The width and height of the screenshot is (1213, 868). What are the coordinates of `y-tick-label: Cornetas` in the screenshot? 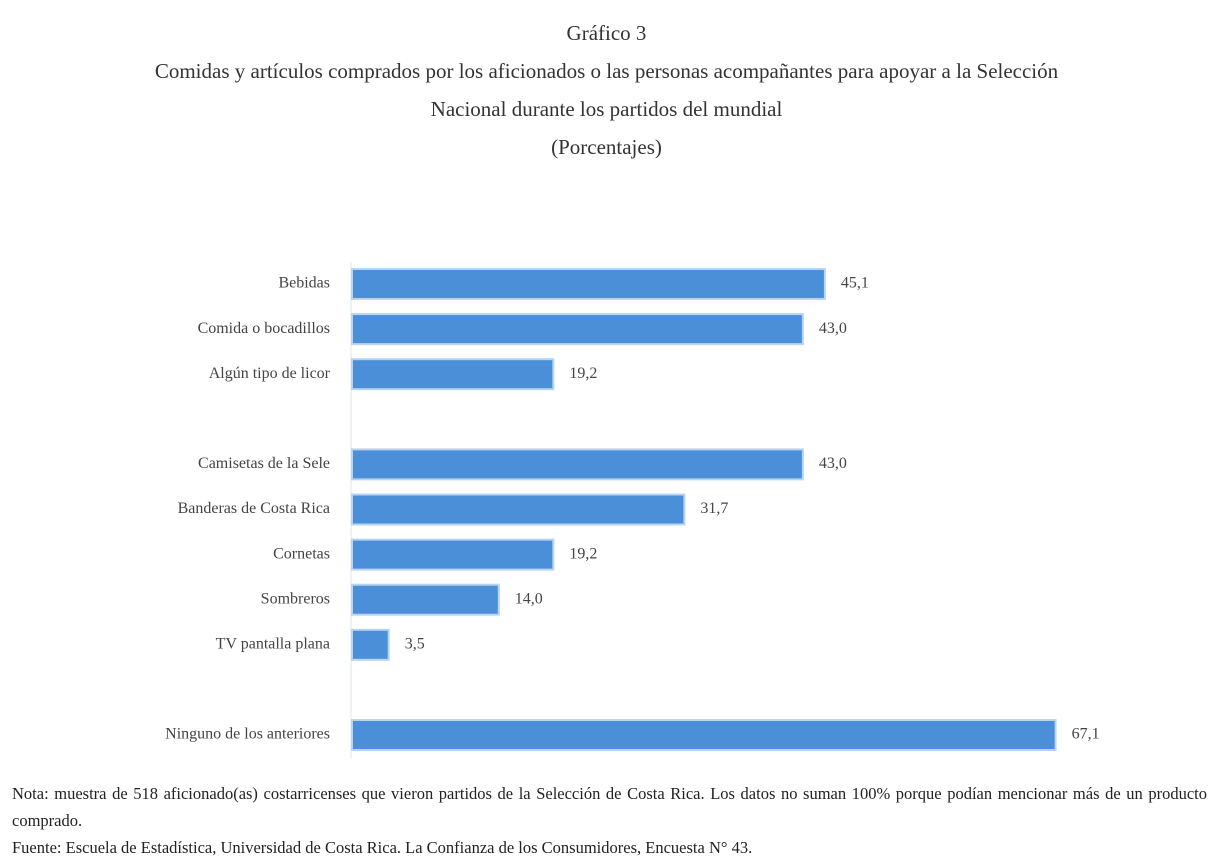 It's located at (301, 553).